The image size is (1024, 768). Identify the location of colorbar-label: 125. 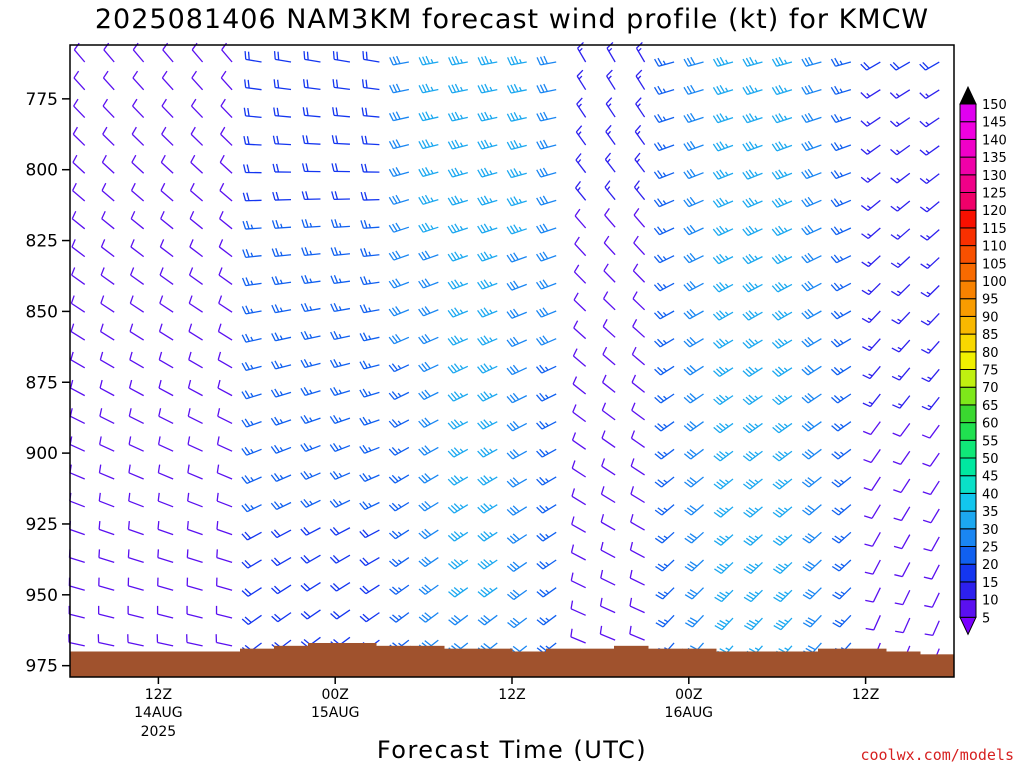
(994, 194).